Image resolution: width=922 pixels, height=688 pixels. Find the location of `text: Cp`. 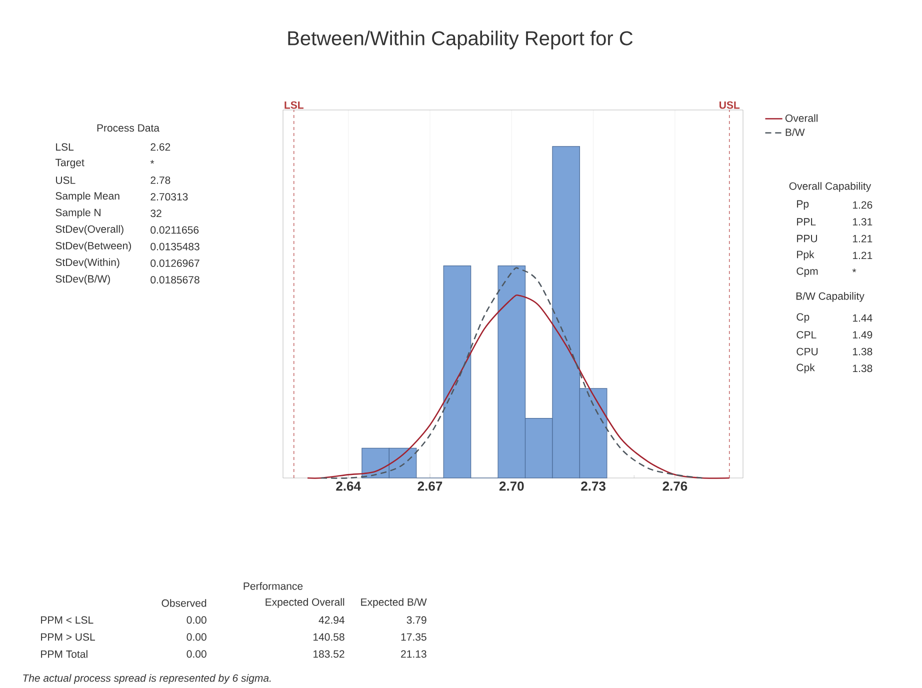

text: Cp is located at coordinates (803, 318).